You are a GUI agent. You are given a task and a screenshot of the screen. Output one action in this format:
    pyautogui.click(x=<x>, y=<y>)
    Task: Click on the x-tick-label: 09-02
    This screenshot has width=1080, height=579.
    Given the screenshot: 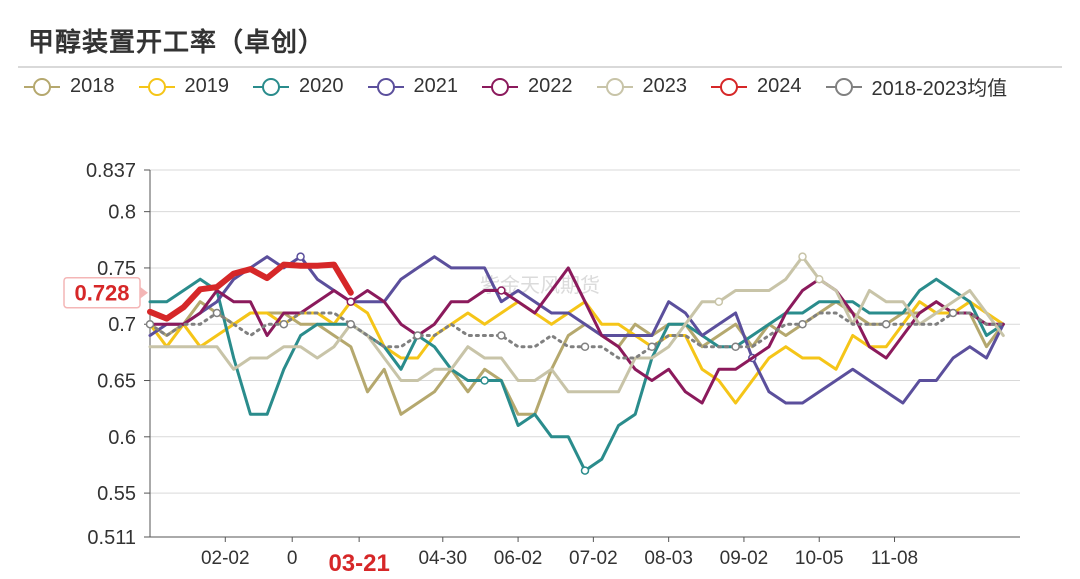 What is the action you would take?
    pyautogui.click(x=744, y=558)
    